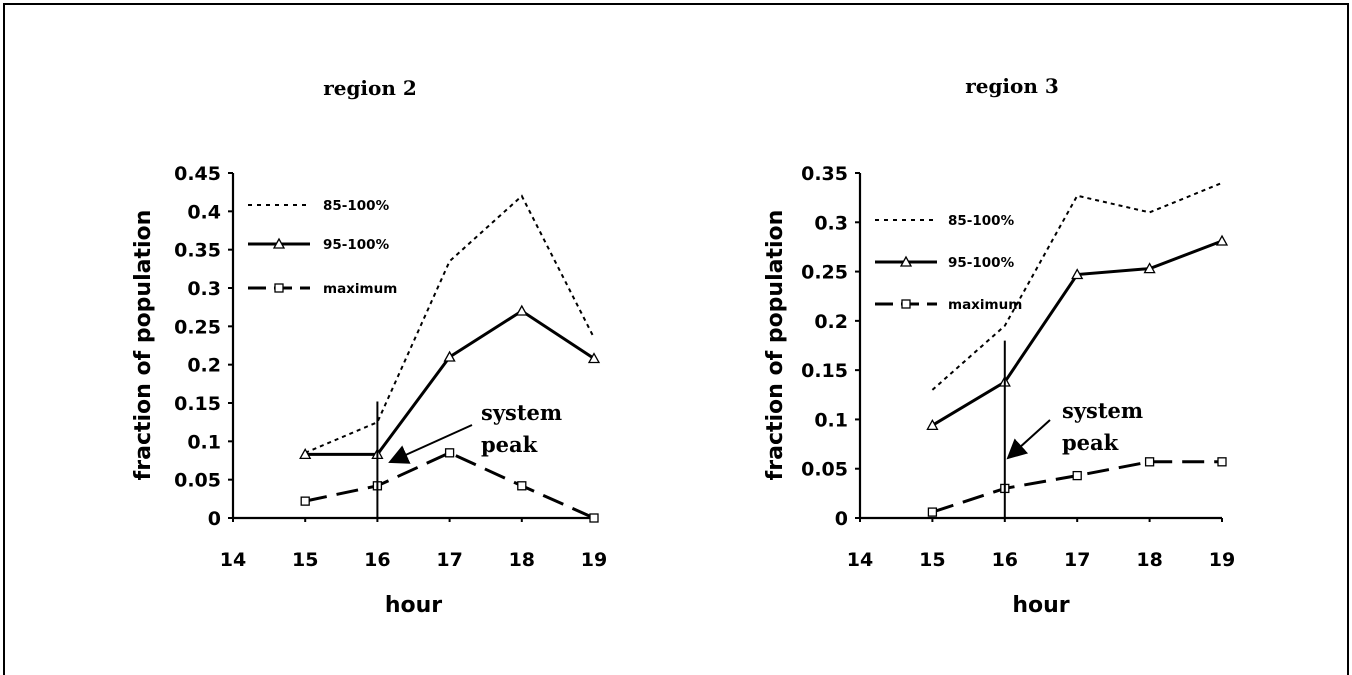  Describe the element at coordinates (1012, 86) in the screenshot. I see `chart-title: region 3` at that location.